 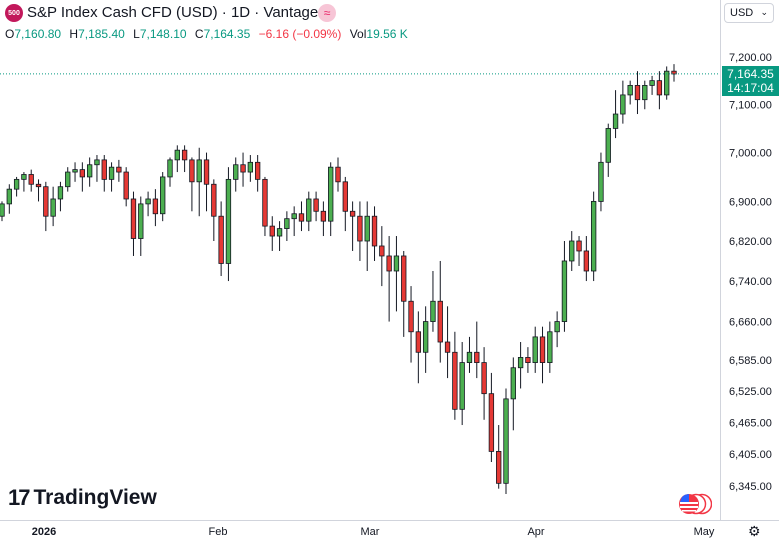 What do you see at coordinates (82, 497) in the screenshot?
I see `tradingview-logo: 17 TradingView` at bounding box center [82, 497].